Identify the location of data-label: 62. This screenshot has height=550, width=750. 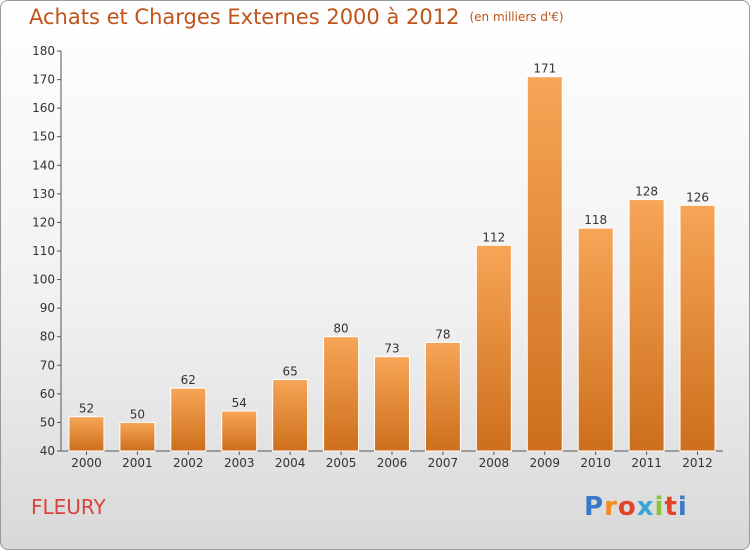
(188, 380).